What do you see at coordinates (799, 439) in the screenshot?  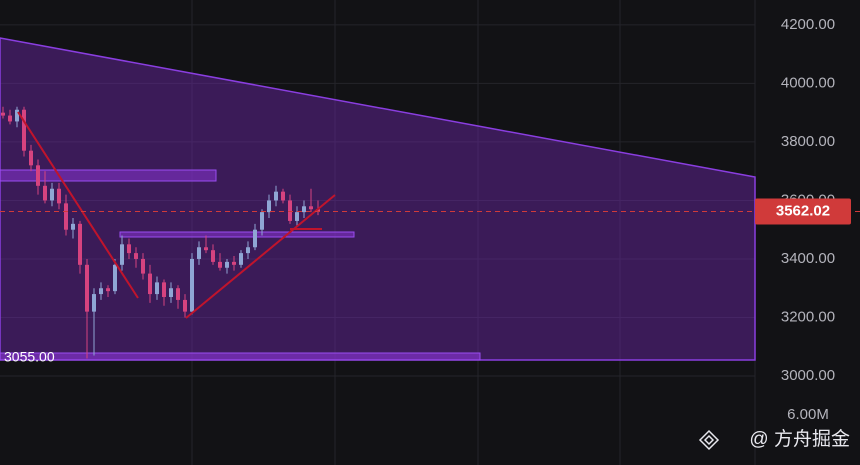 I see `watermark: @ 方舟掘金` at bounding box center [799, 439].